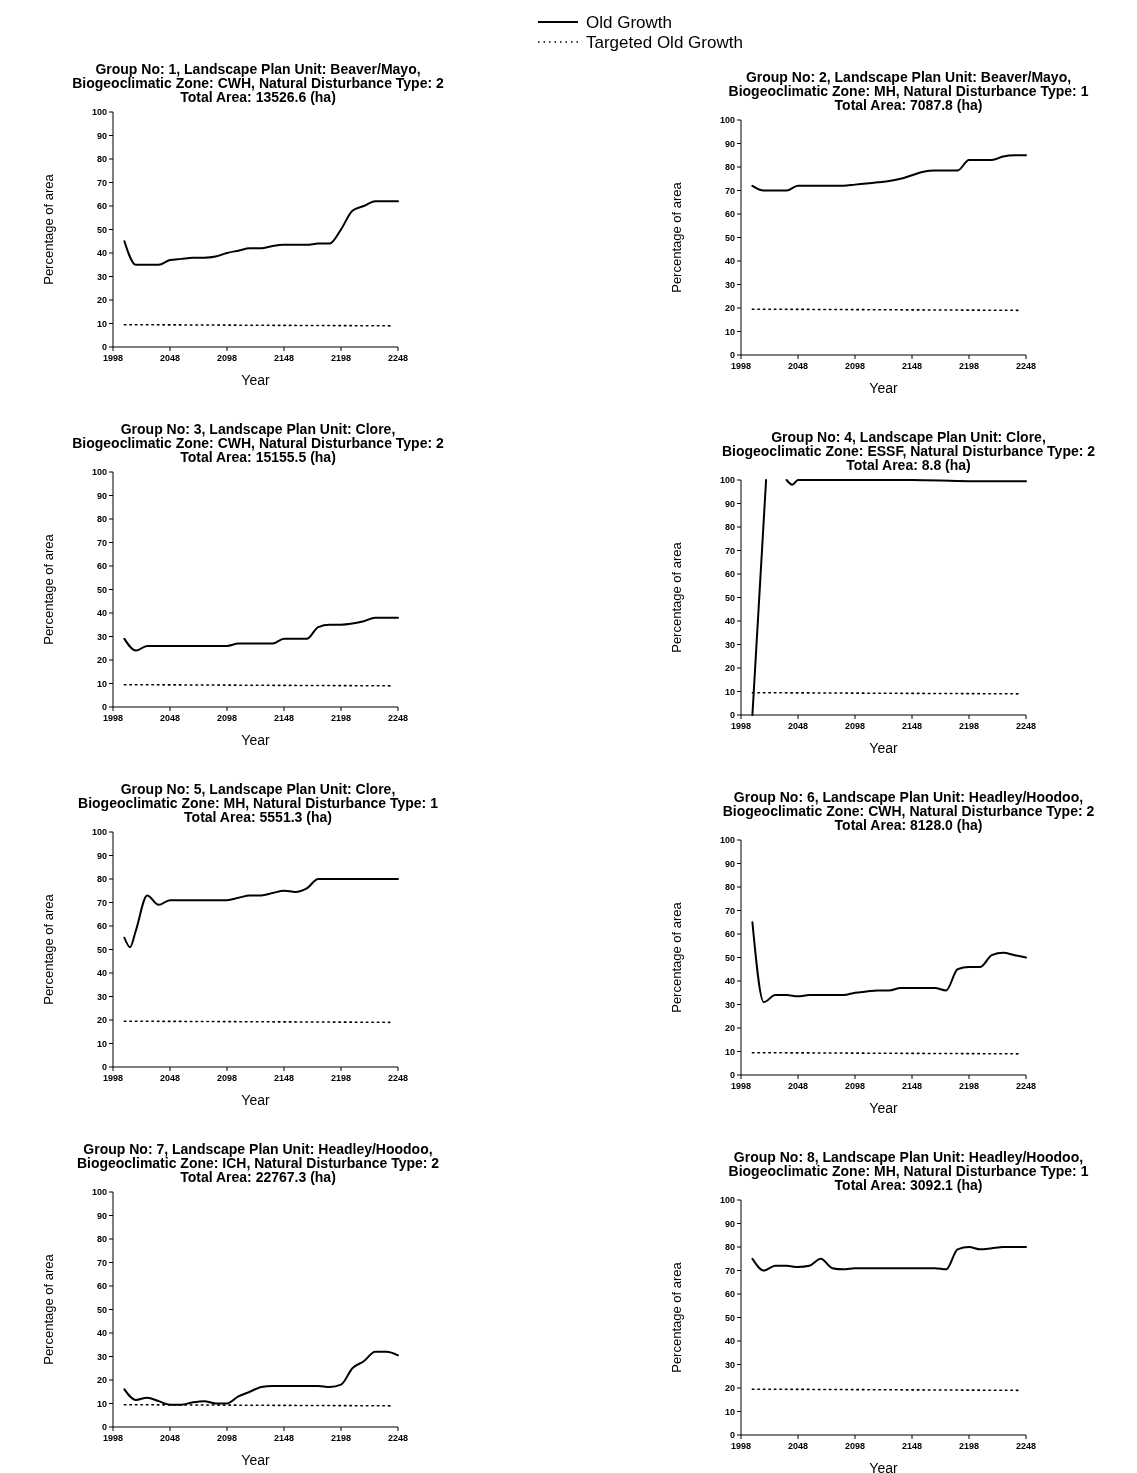 The image size is (1137, 1473). I want to click on chart-title: Group No: 7, Landscape Plan Unit: Headley/Hoodoo, Biogeoclimatic Zone: ICH, Natural Disturbance Type: 2 Total Area: 22767.3 (ha), so click(258, 1163).